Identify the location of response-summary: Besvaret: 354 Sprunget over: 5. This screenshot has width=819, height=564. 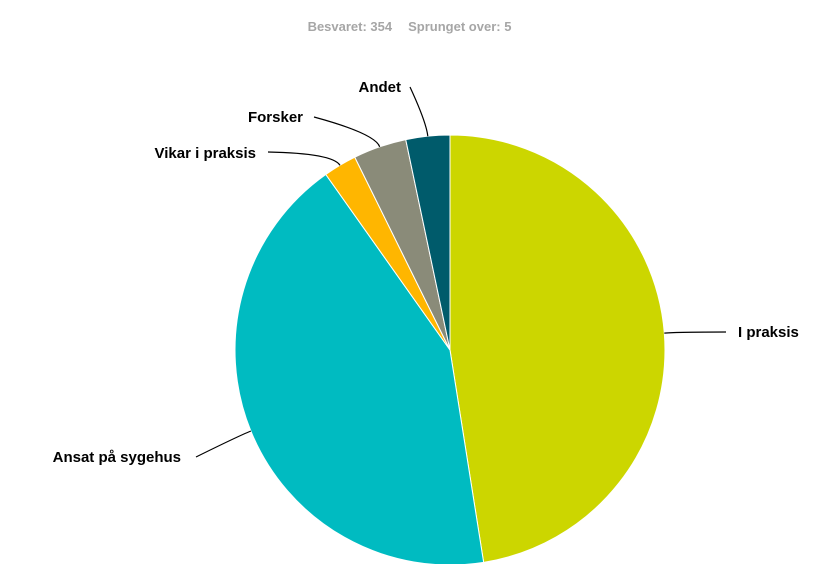
(409, 26).